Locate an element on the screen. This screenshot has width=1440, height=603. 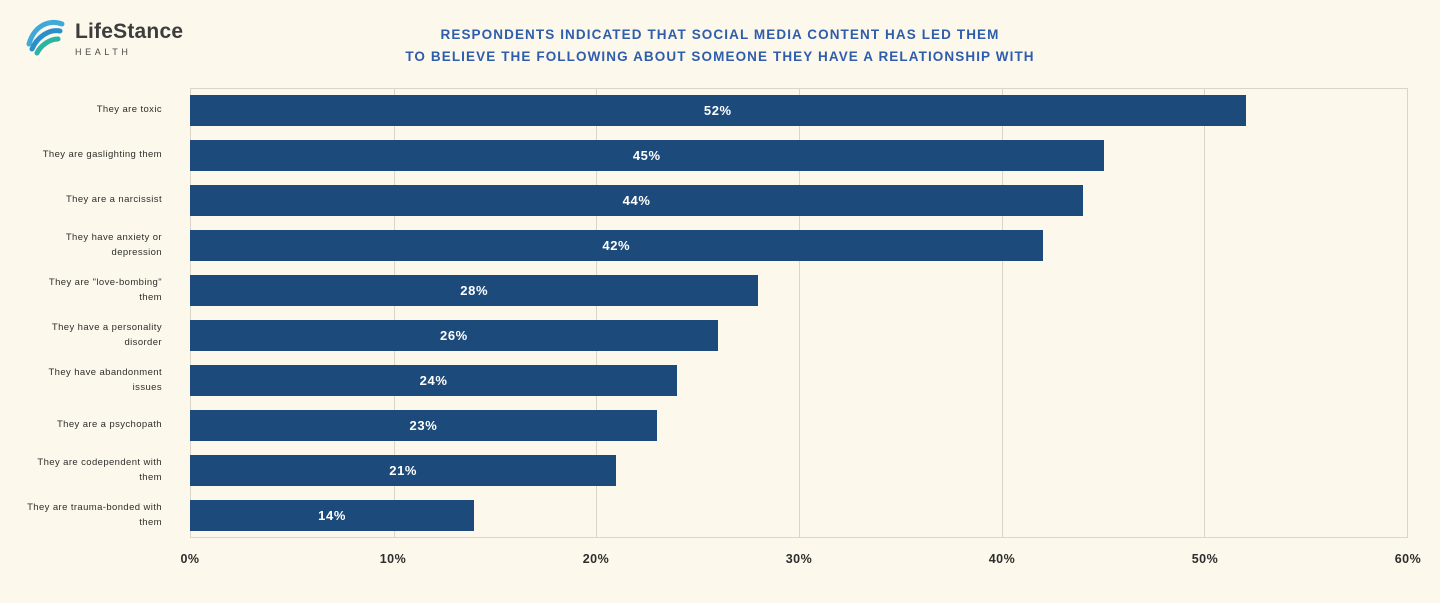
chart-row: They are gaslighting them 45% is located at coordinates (716, 155).